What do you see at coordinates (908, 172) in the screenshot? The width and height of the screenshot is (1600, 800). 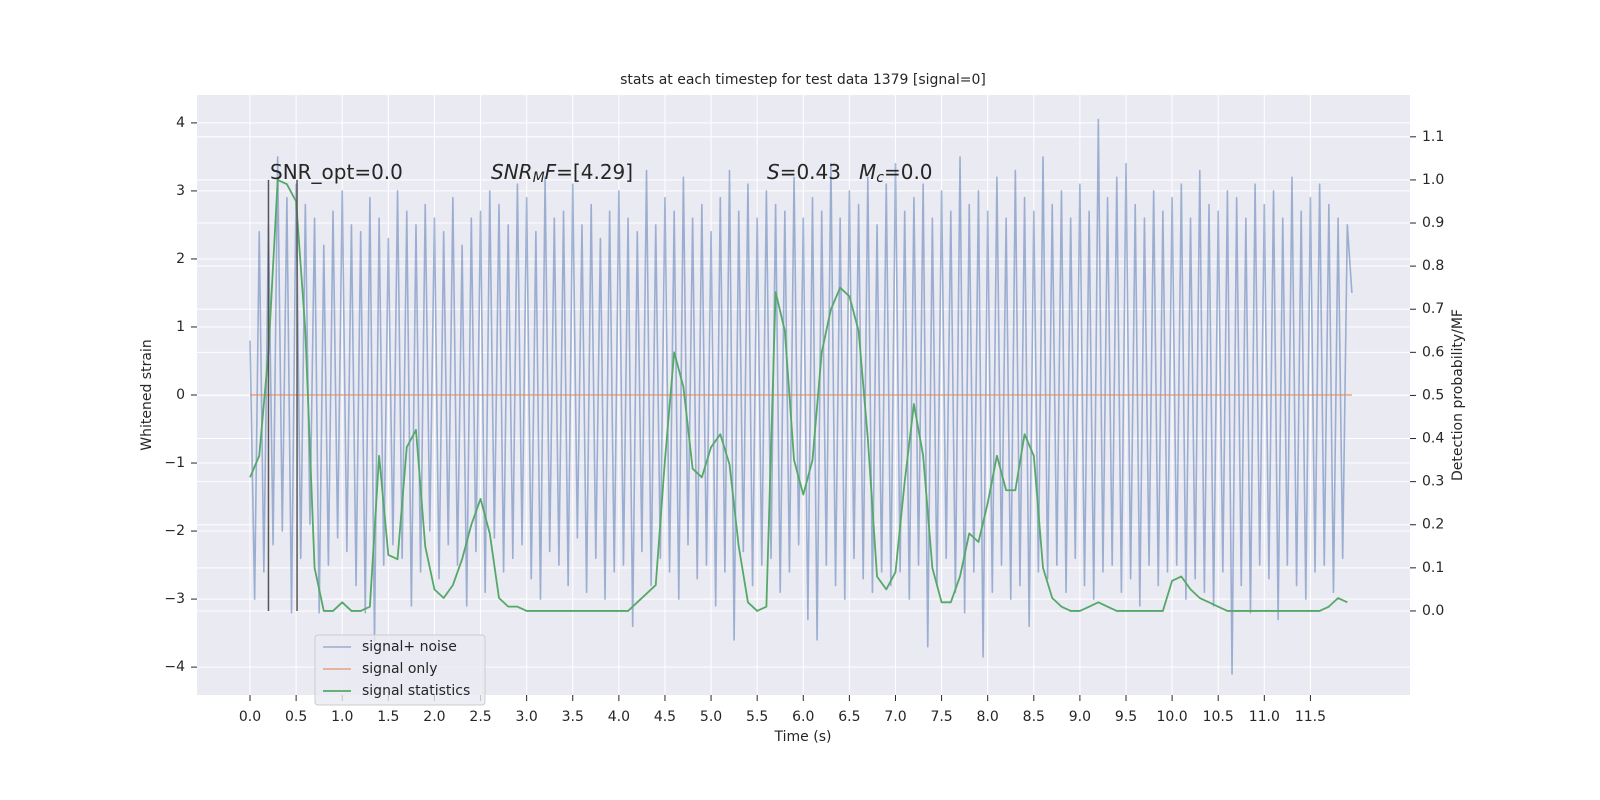 I see `annotation-part: =0.0` at bounding box center [908, 172].